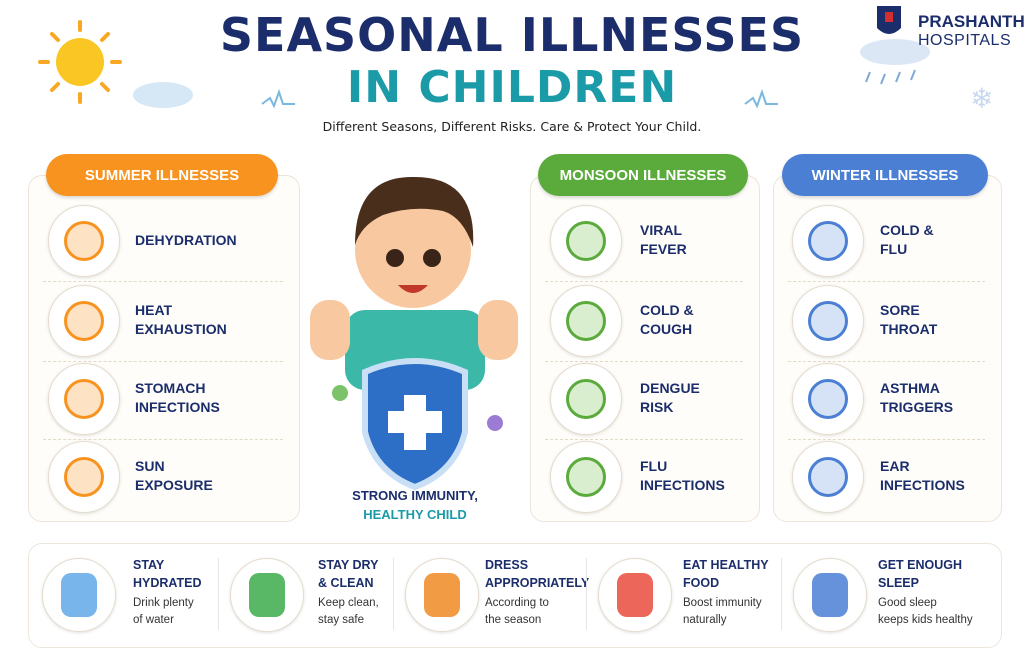 The width and height of the screenshot is (1024, 655). Describe the element at coordinates (174, 476) in the screenshot. I see `illness-label: SUN EXPOSURE` at that location.